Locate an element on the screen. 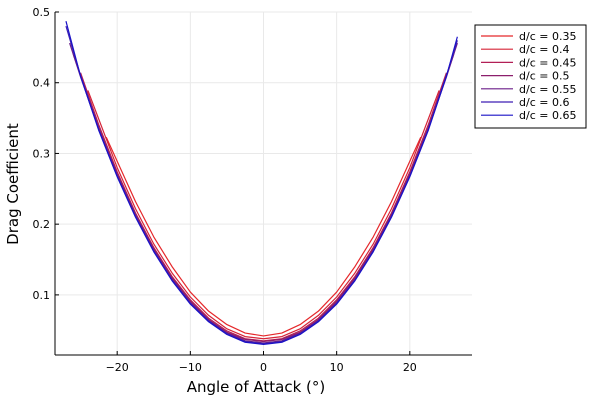 The width and height of the screenshot is (600, 400). x-tick-label: 10 is located at coordinates (337, 367).